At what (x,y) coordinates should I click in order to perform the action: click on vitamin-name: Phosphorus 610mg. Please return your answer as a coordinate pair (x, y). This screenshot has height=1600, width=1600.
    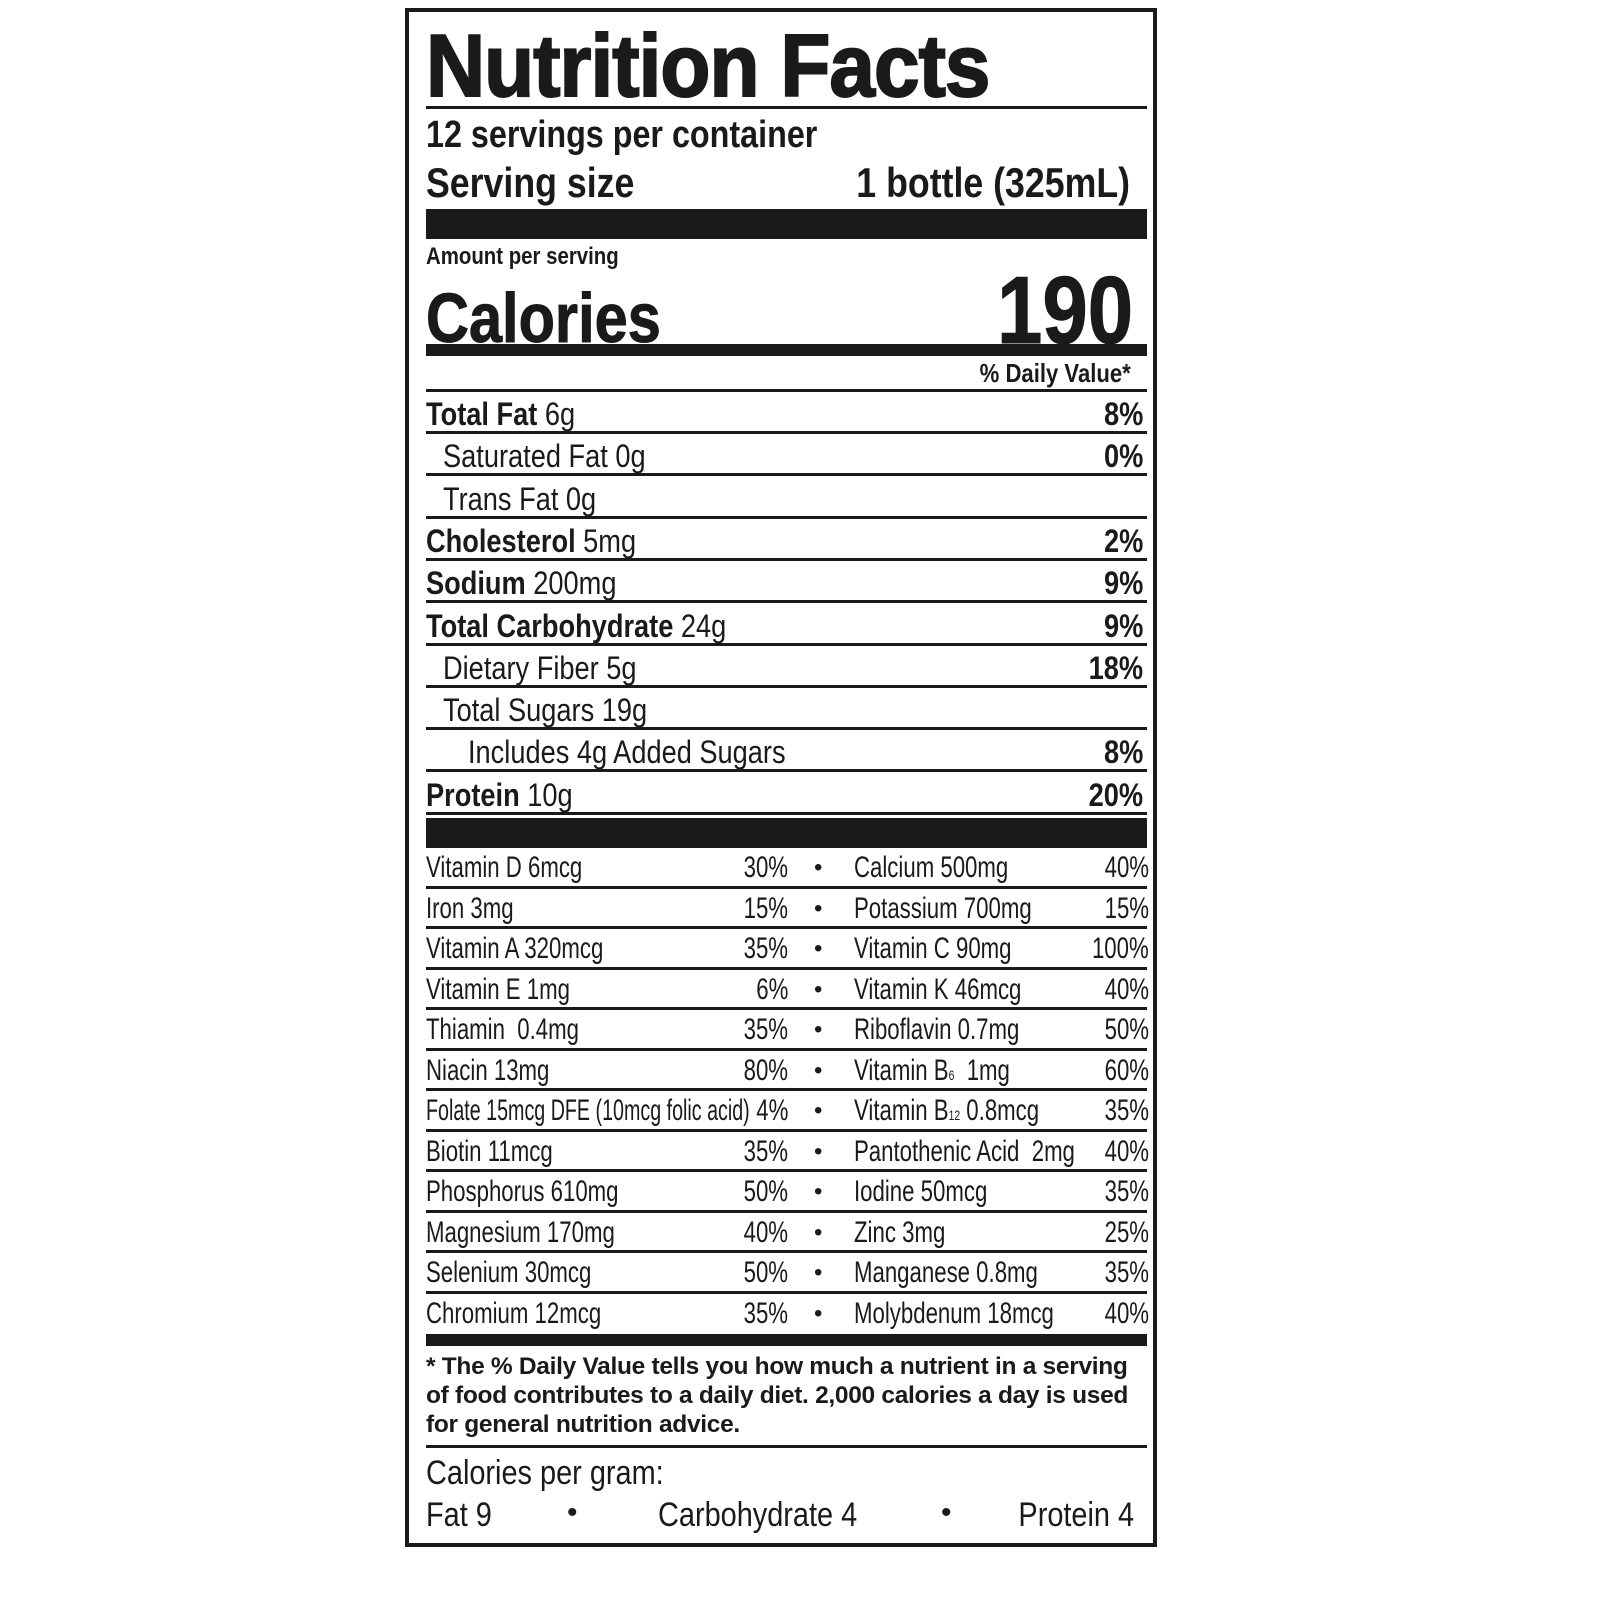
    Looking at the image, I should click on (522, 1191).